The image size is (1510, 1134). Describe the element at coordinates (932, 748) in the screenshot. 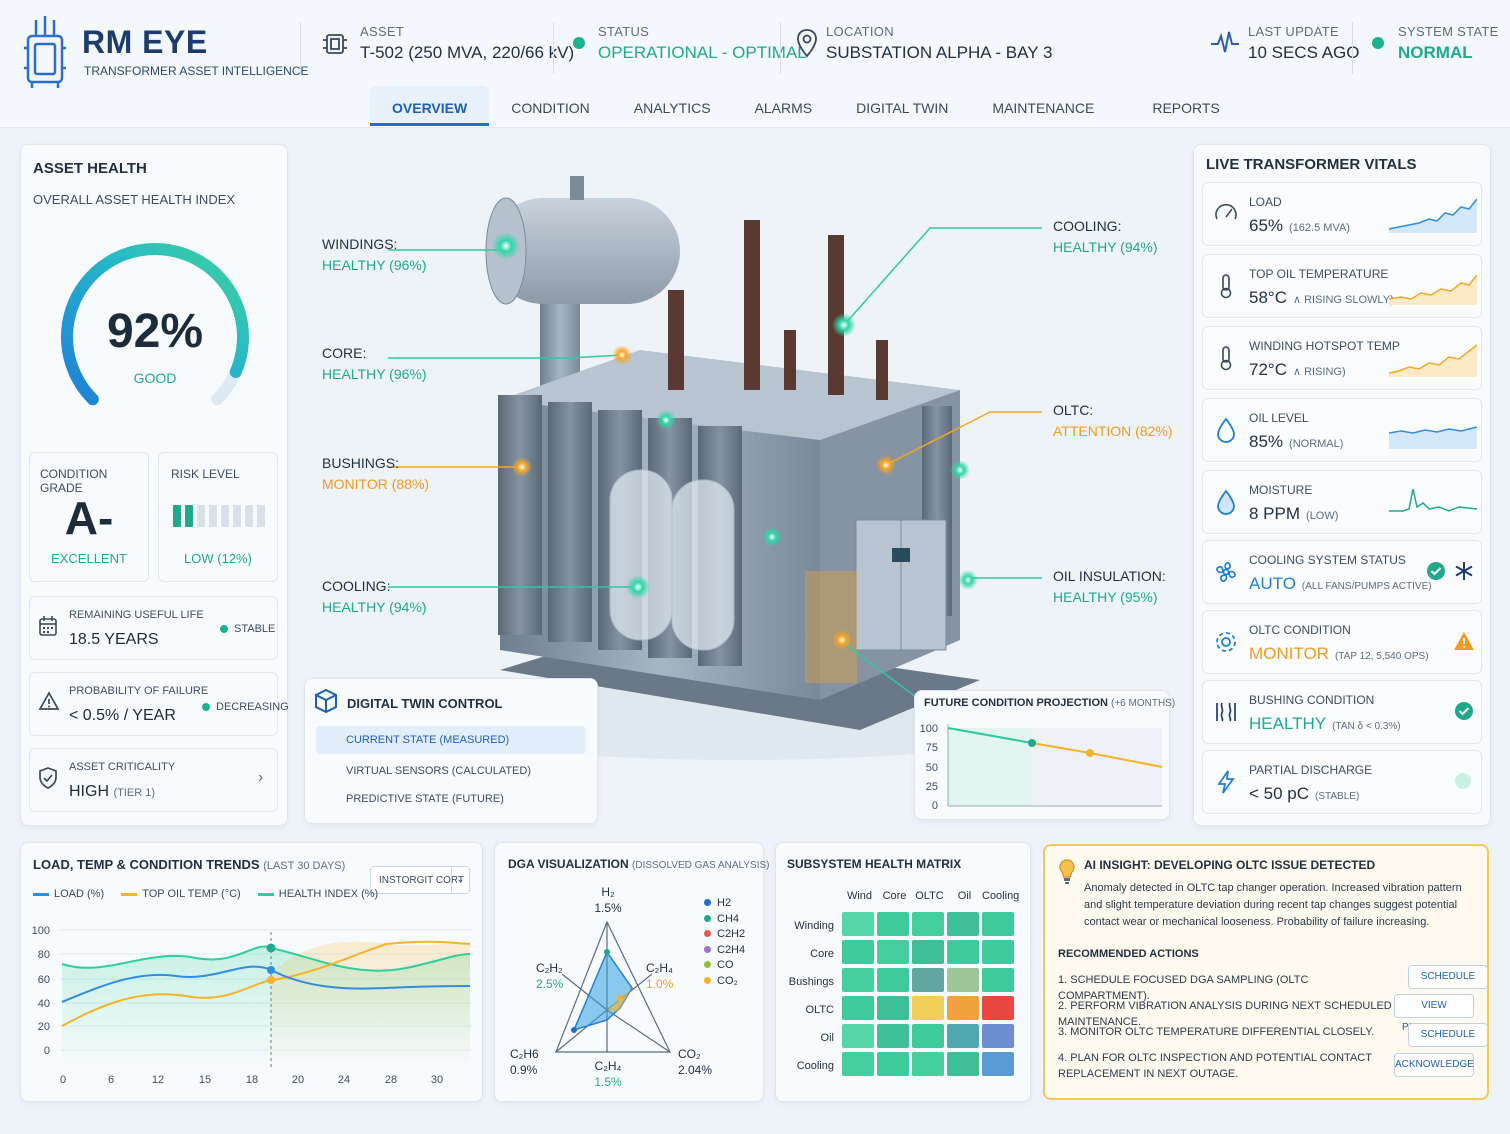

I see `proj-ytick-75: 75` at that location.